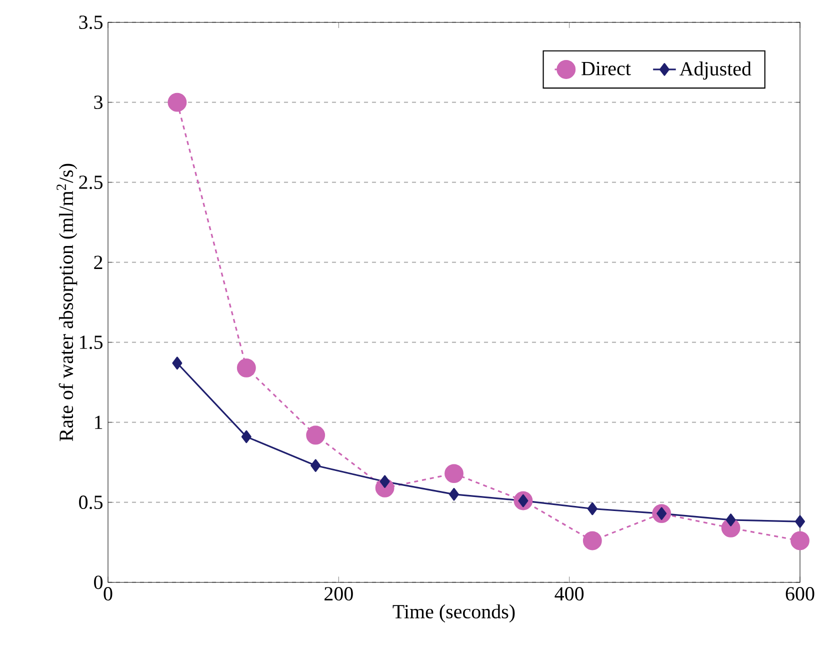  I want to click on y-tick-label: 0.5, so click(91, 503).